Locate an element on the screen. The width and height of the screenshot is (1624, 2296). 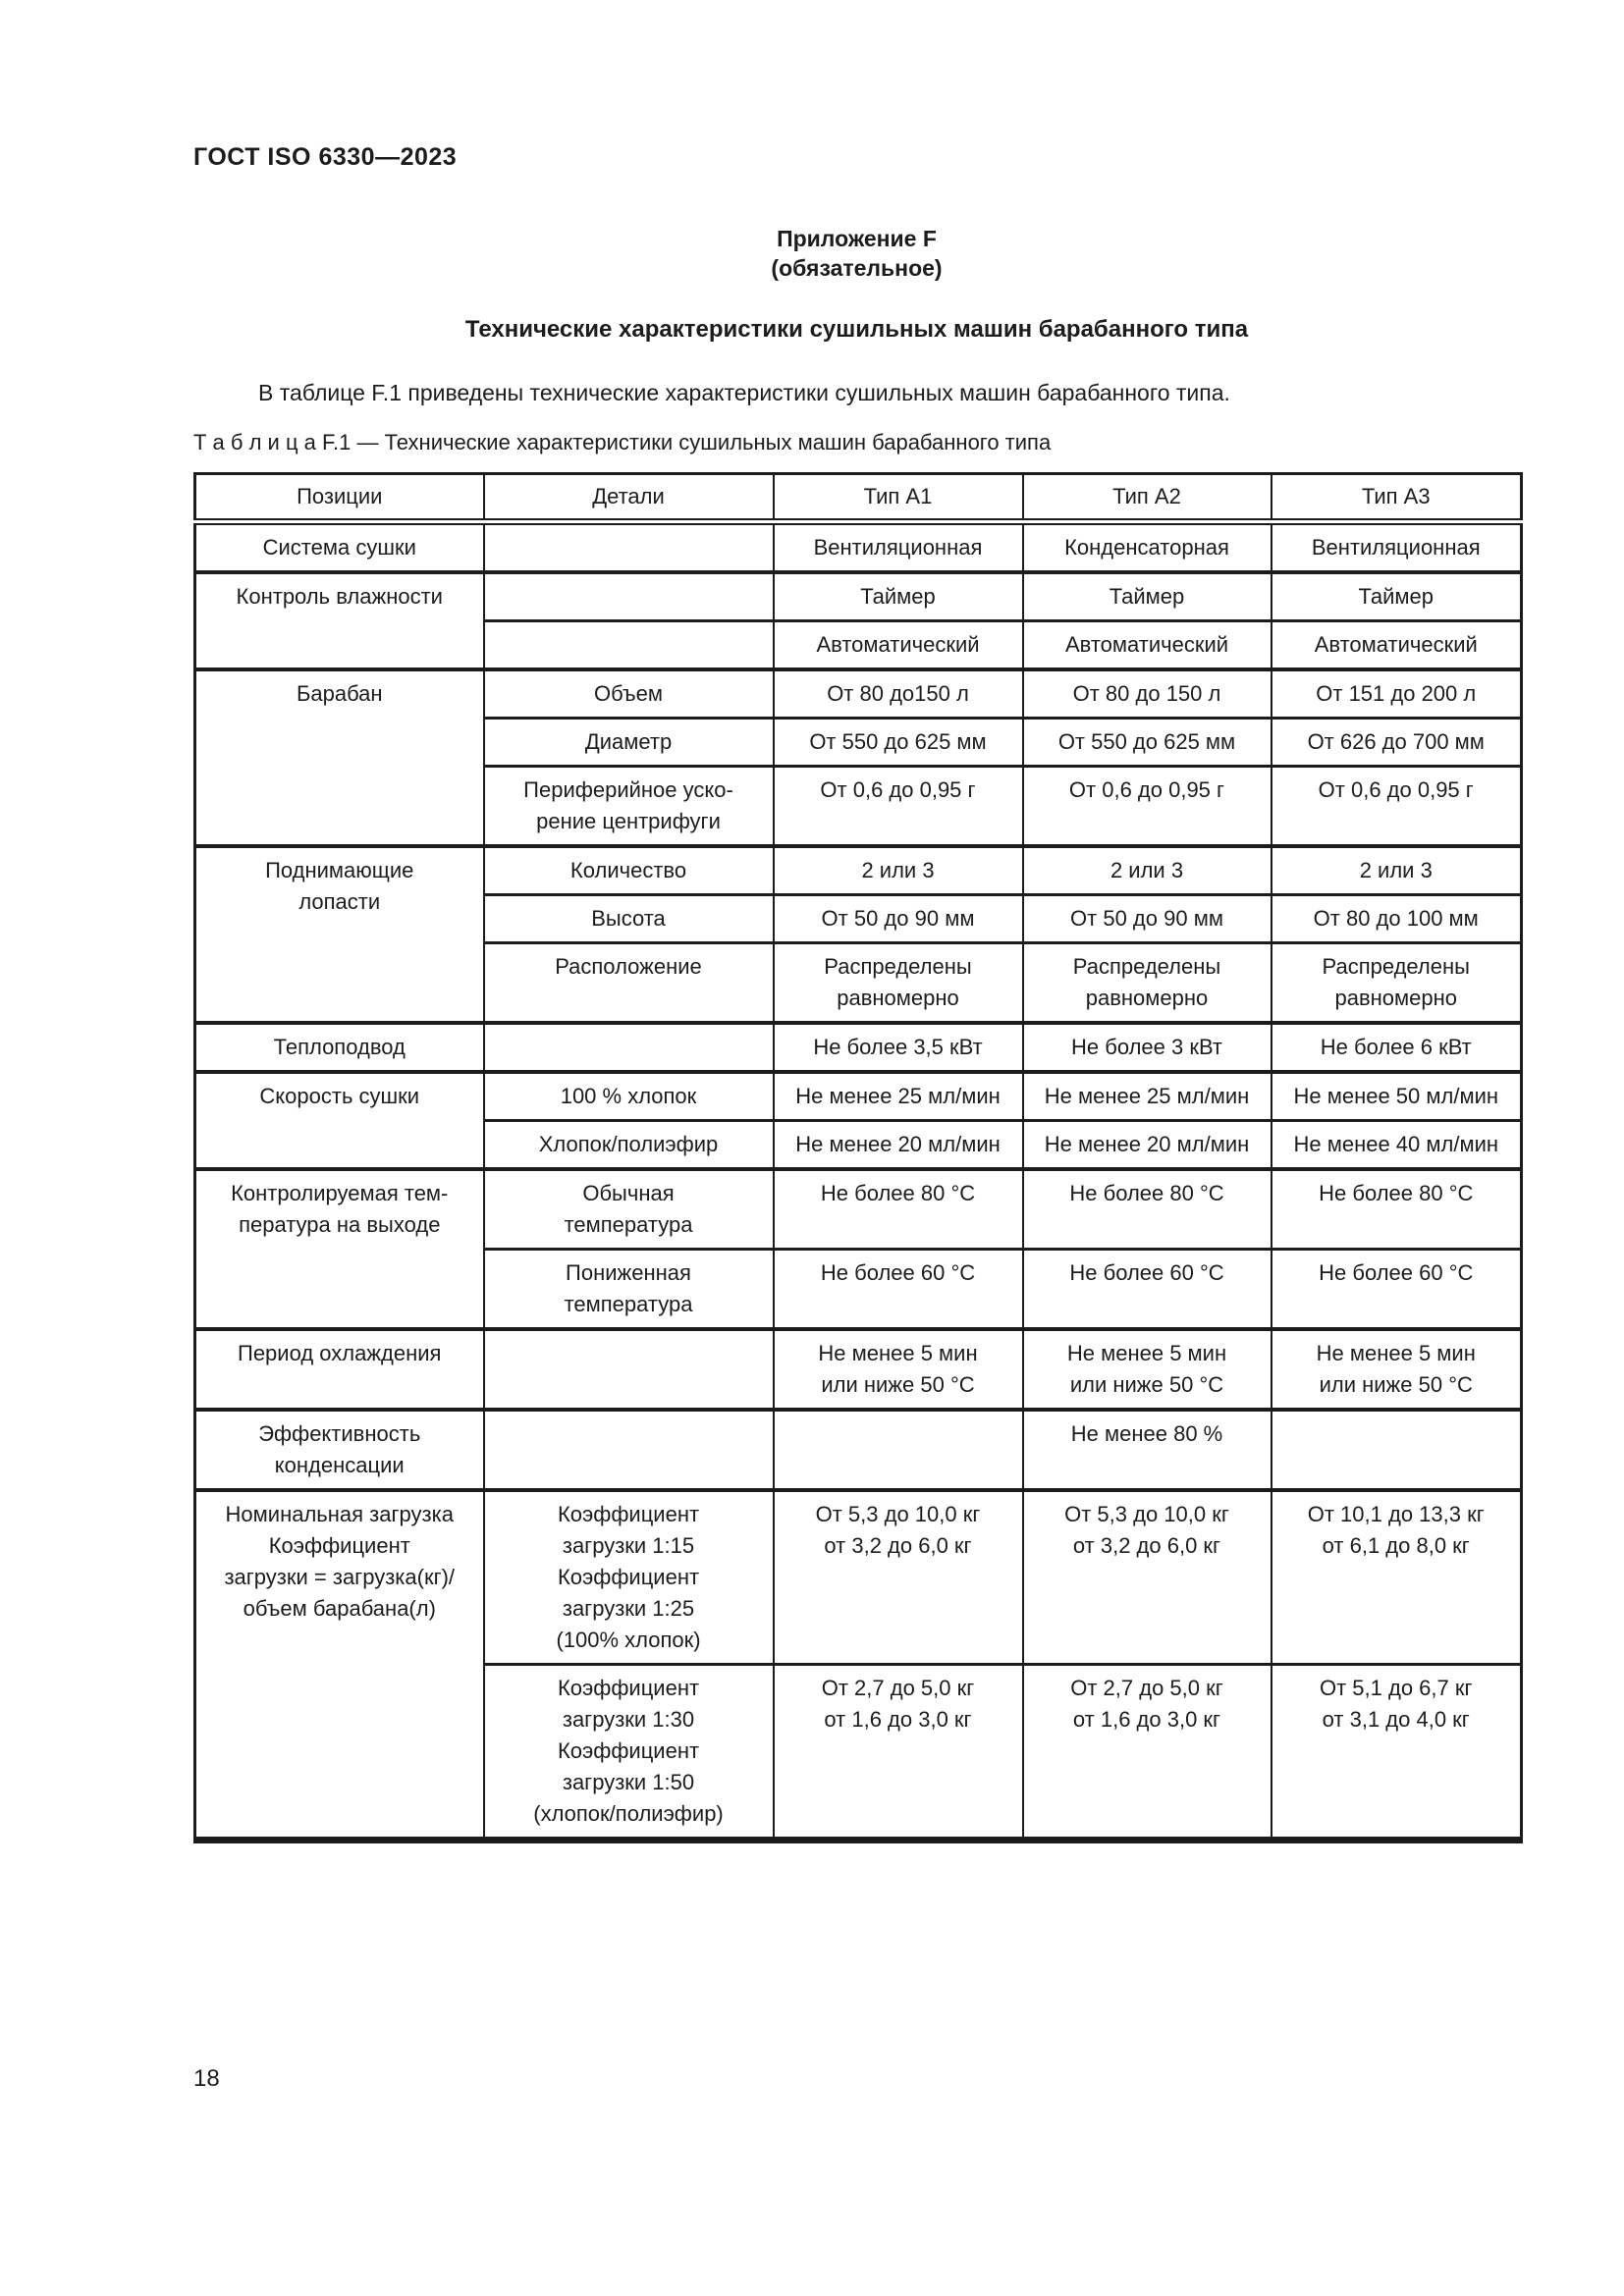
annex-heading: Приложение F (обязательное) is located at coordinates (856, 253).